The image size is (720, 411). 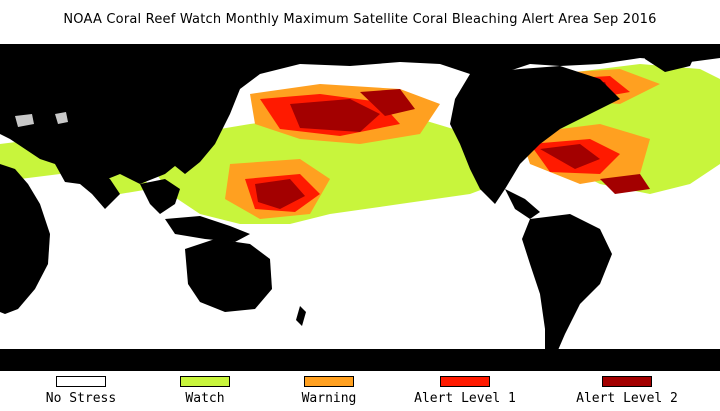 I want to click on north-america-landmass, so click(x=535, y=135).